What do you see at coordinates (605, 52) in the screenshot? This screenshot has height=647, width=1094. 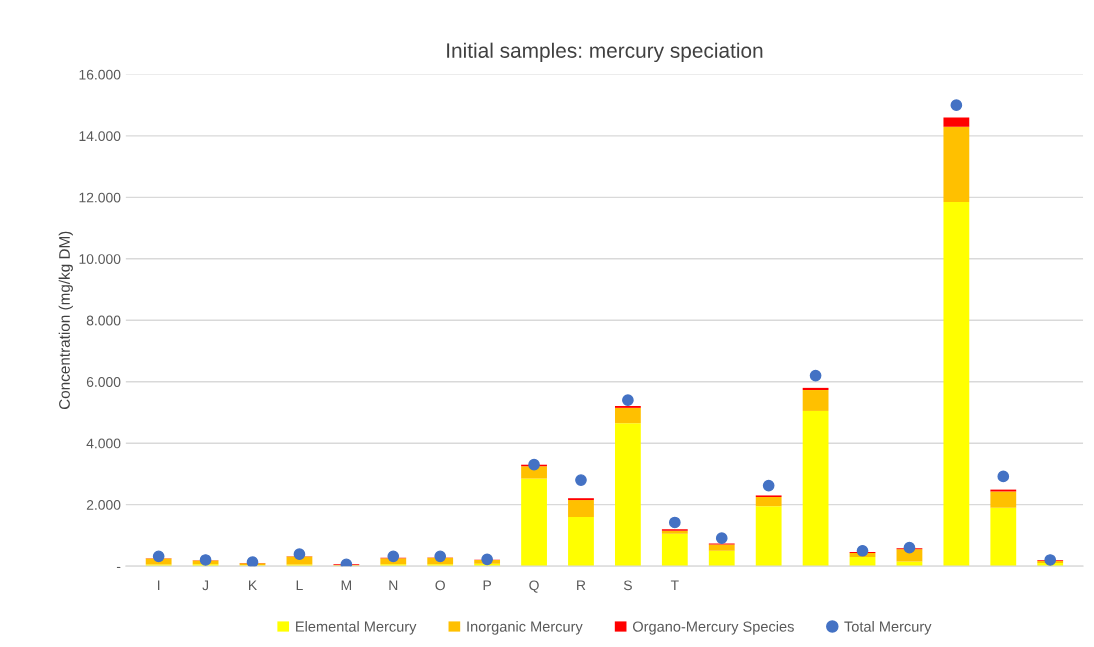 I see `chart-title: Initial samples: mercury speciation` at bounding box center [605, 52].